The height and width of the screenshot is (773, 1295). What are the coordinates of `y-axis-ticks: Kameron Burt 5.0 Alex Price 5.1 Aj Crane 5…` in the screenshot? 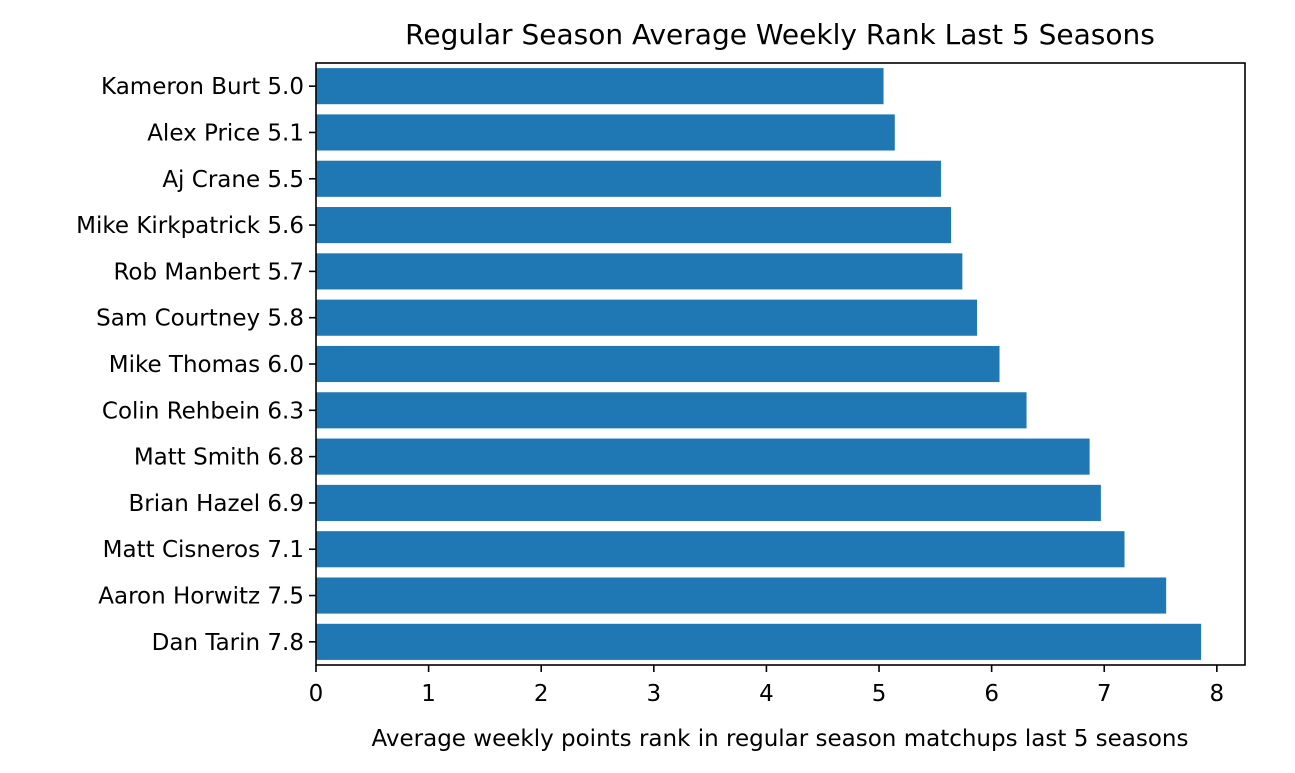 It's located at (196, 365).